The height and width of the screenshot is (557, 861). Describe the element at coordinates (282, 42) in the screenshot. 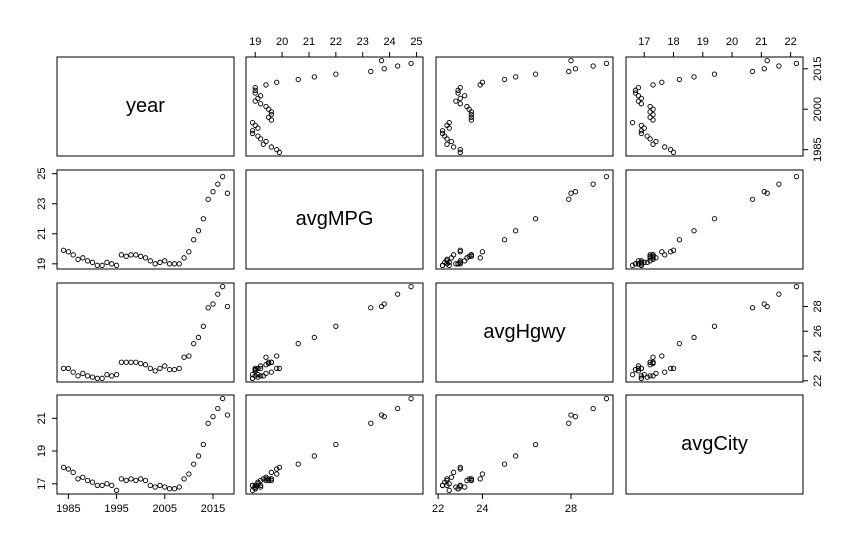

I see `x-tick-label: 20` at that location.